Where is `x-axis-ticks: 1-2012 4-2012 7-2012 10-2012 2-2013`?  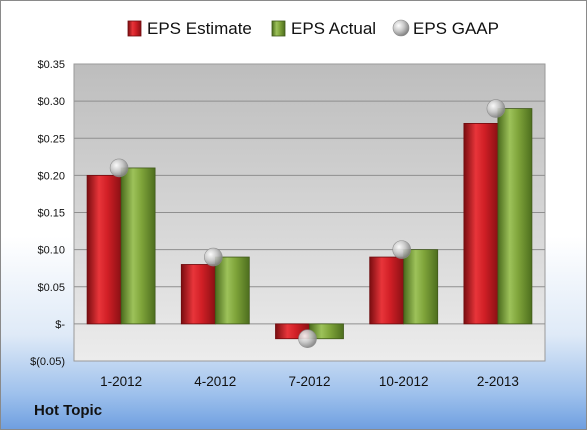
x-axis-ticks: 1-2012 4-2012 7-2012 10-2012 2-2013 is located at coordinates (309, 381).